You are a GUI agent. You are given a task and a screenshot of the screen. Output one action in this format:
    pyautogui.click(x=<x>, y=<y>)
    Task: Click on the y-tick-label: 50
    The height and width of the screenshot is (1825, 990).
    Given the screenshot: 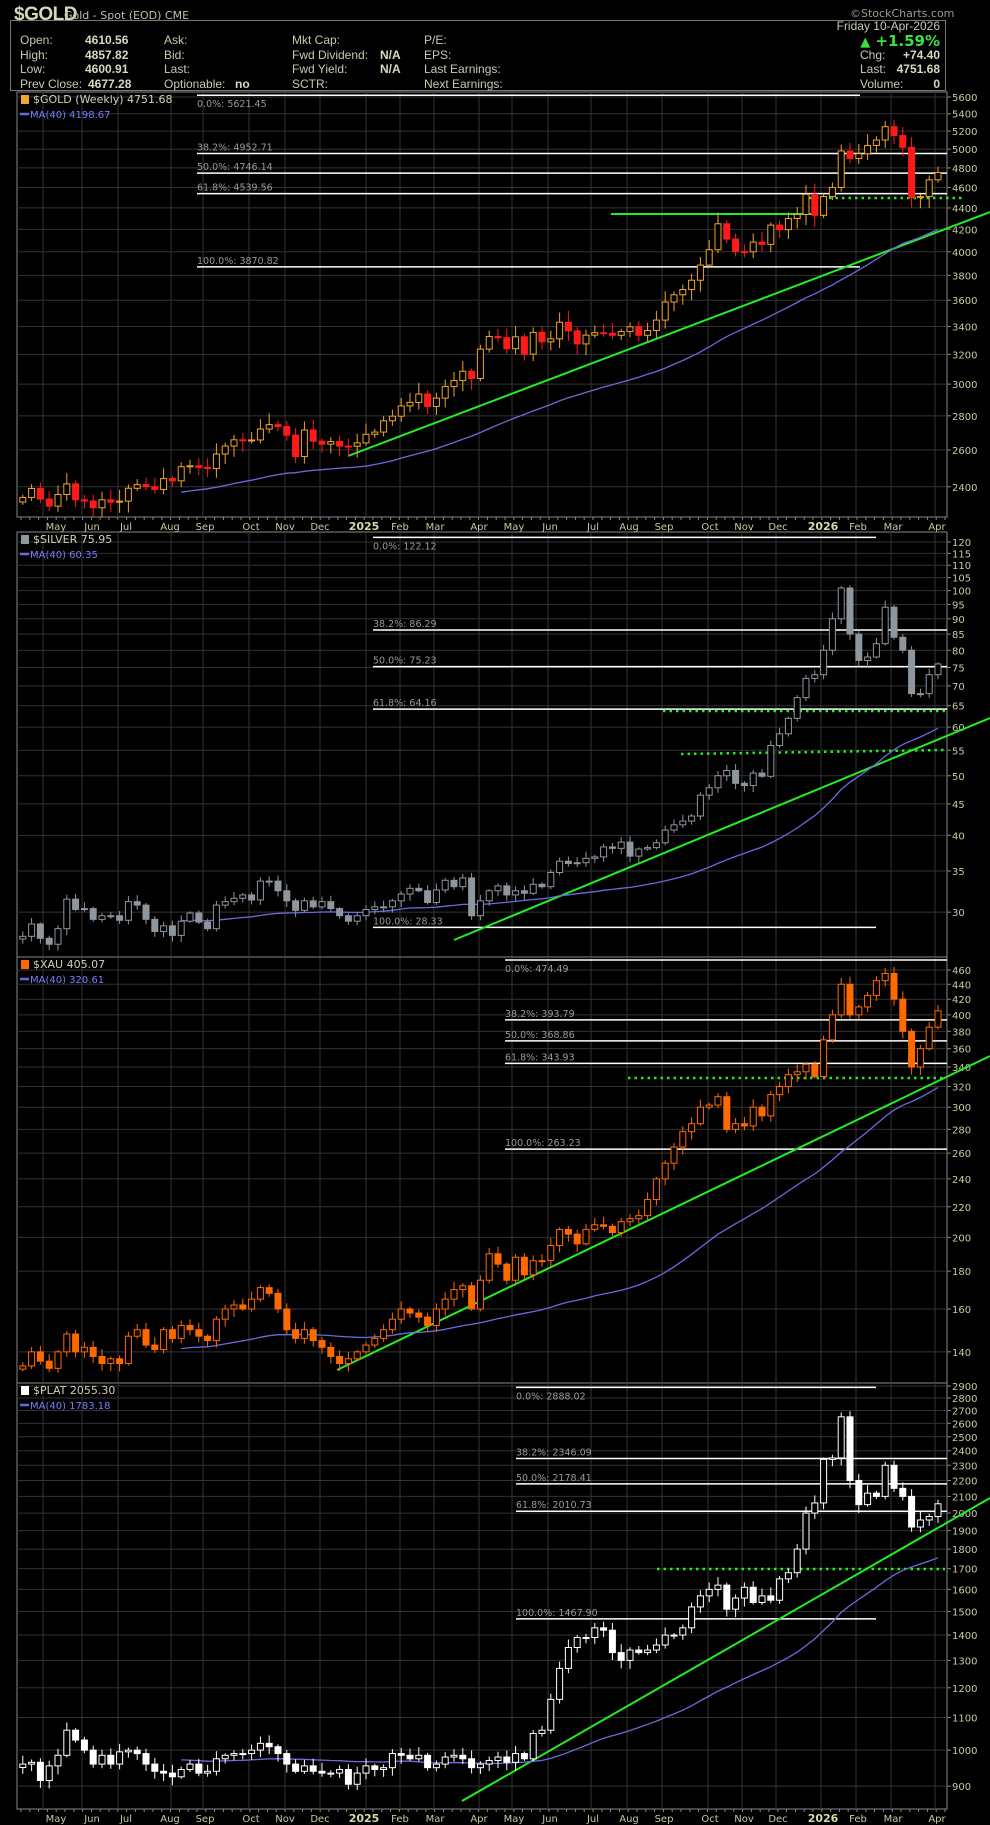 What is the action you would take?
    pyautogui.click(x=958, y=777)
    